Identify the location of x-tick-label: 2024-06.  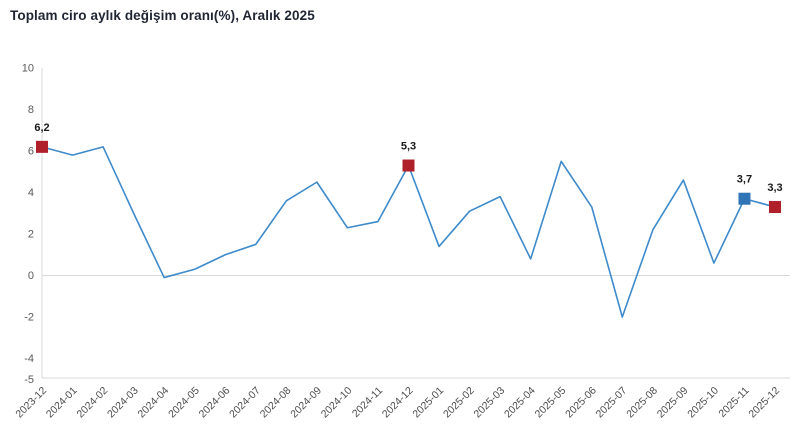
(215, 403).